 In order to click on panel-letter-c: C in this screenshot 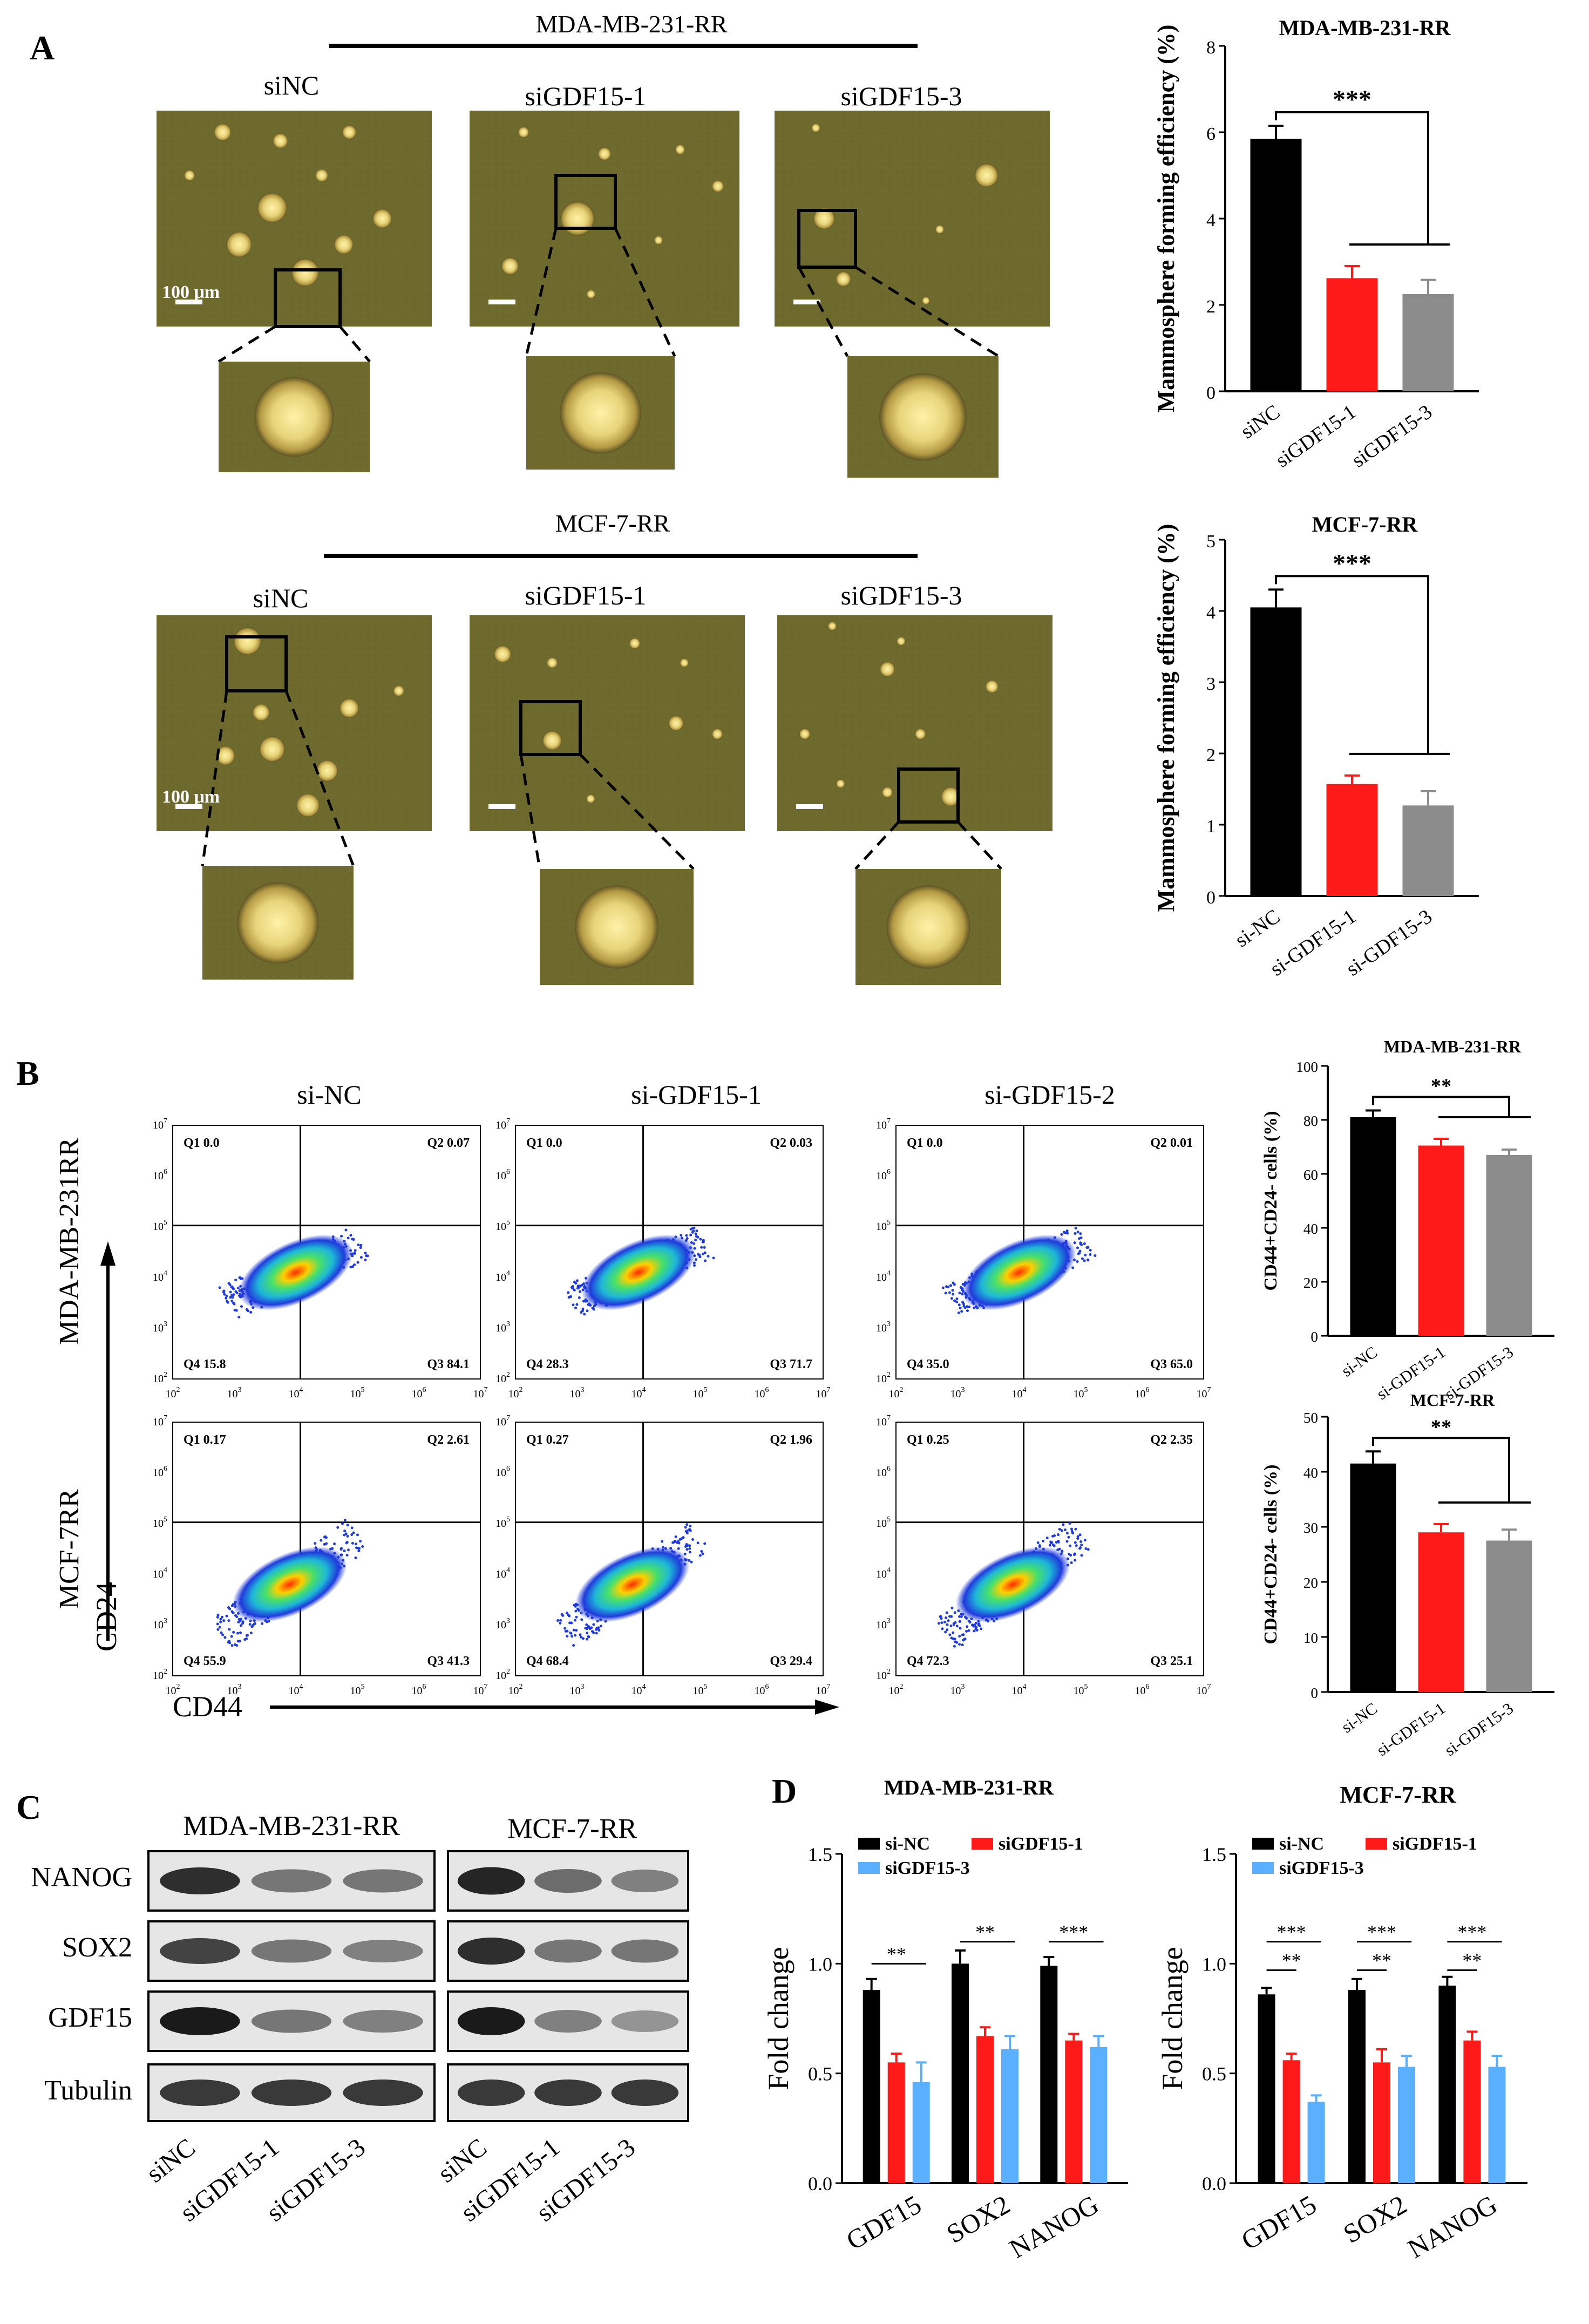, I will do `click(28, 1807)`.